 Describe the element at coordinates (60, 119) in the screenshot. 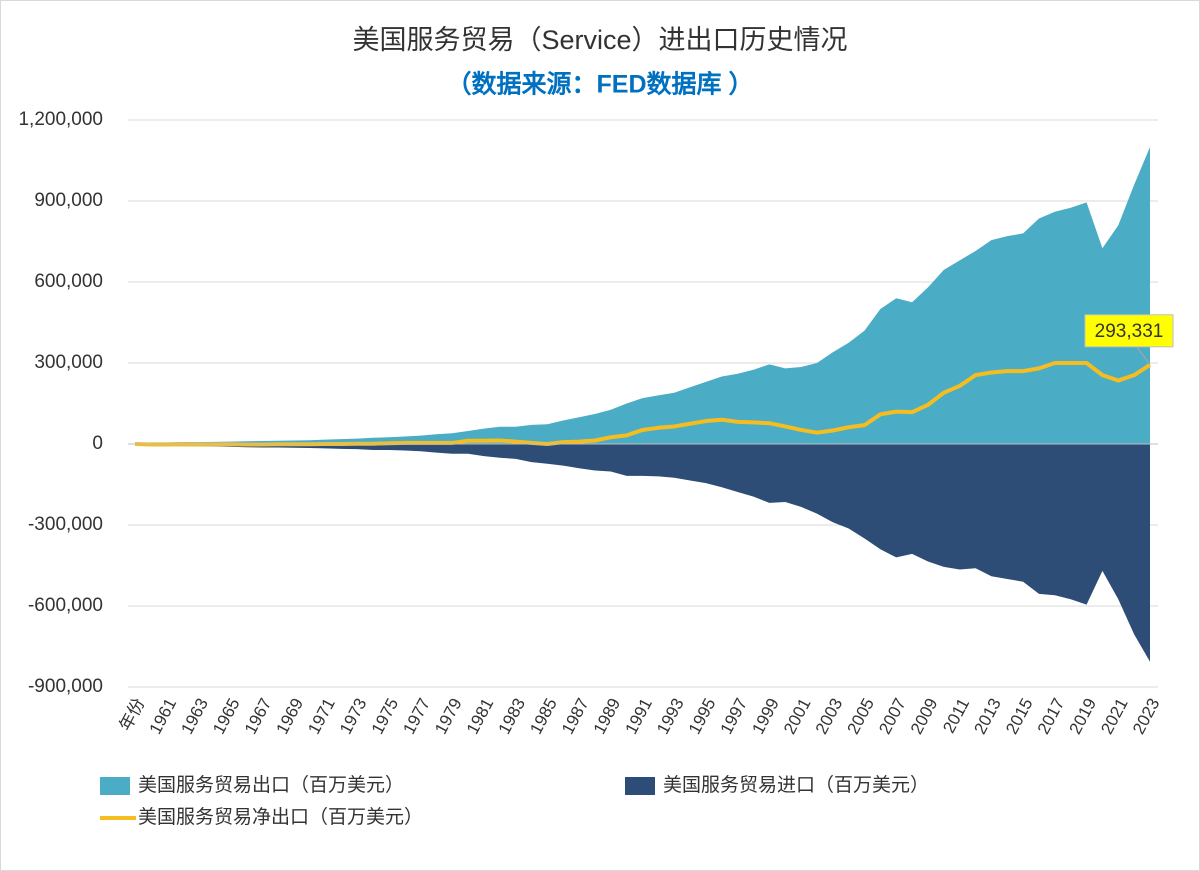

I see `y-tick-label: 1,200,000` at that location.